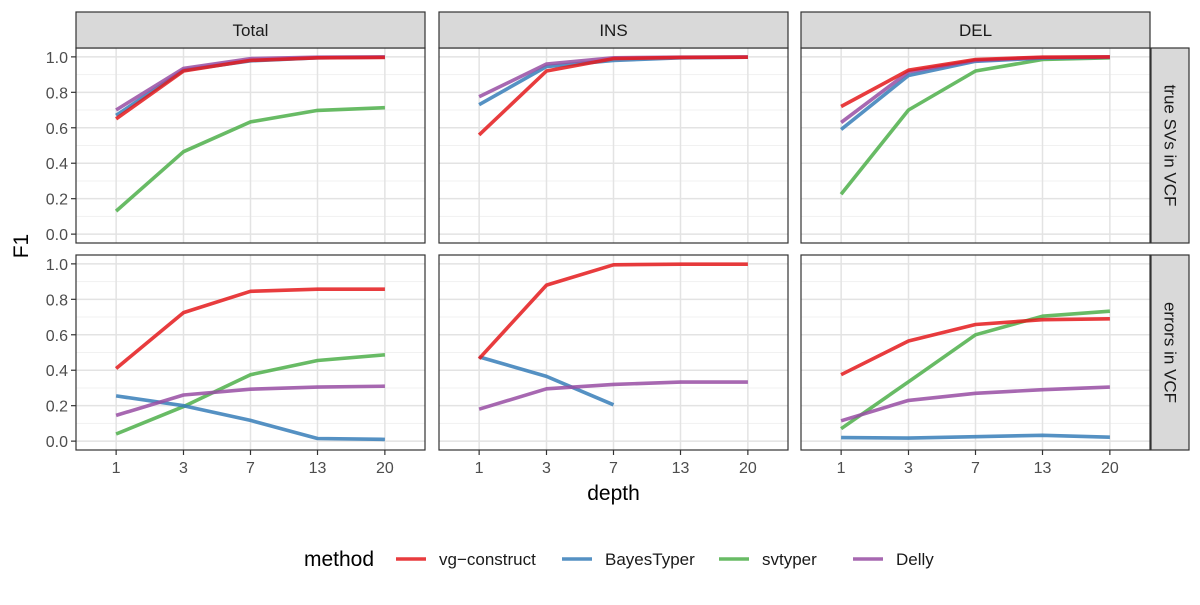 Image resolution: width=1200 pixels, height=605 pixels. What do you see at coordinates (650, 559) in the screenshot?
I see `legend-label: BayesTyper` at bounding box center [650, 559].